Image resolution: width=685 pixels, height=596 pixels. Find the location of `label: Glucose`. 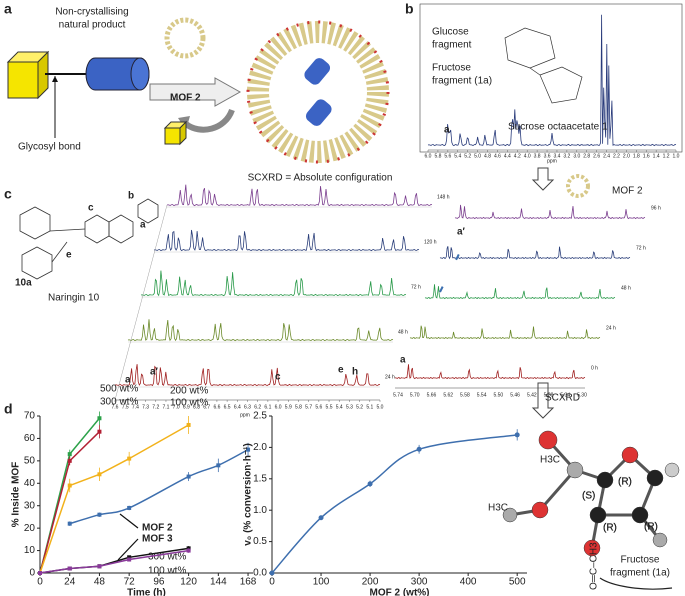

label: Glucose is located at coordinates (450, 32).